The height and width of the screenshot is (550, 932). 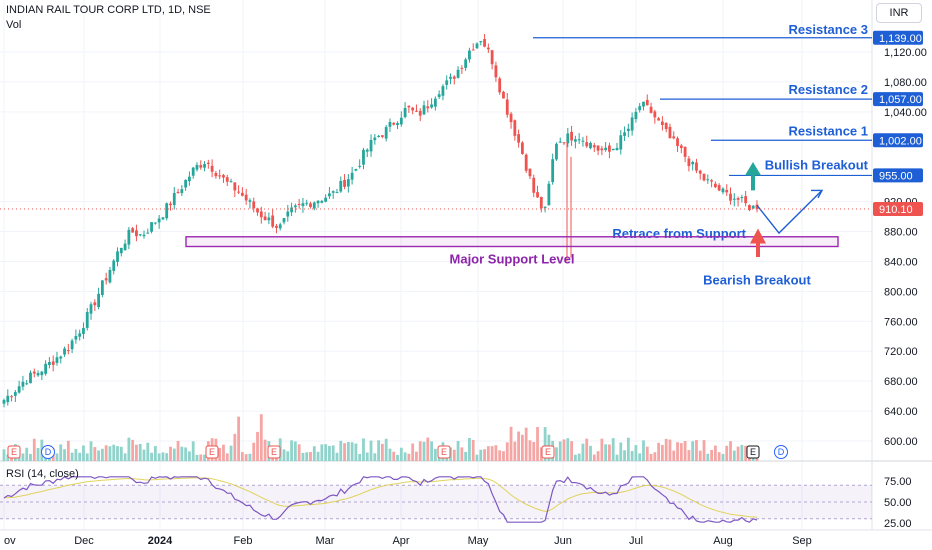 I want to click on rsi-line, so click(x=380, y=499).